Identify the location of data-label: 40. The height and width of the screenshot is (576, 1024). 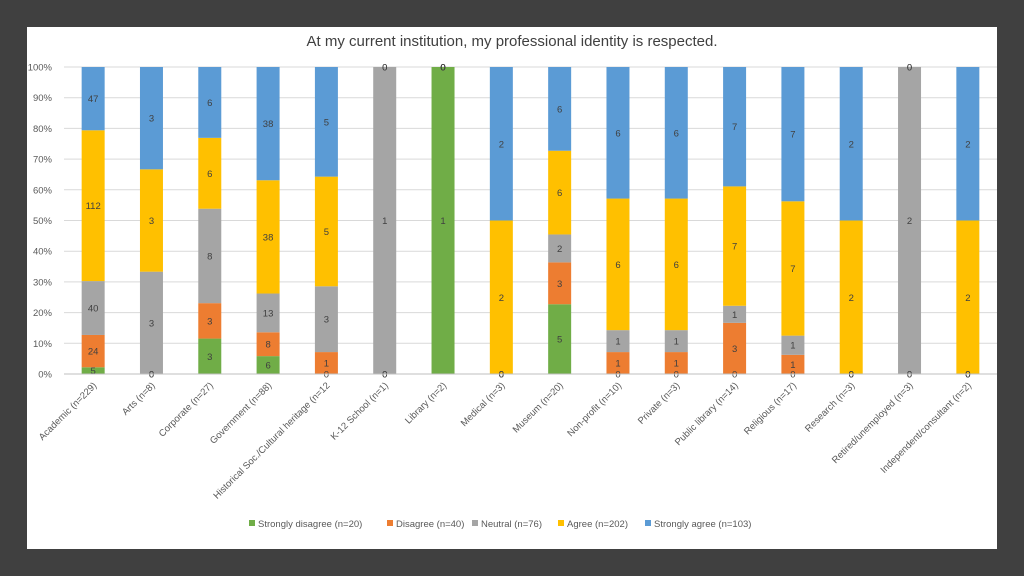
(93, 309).